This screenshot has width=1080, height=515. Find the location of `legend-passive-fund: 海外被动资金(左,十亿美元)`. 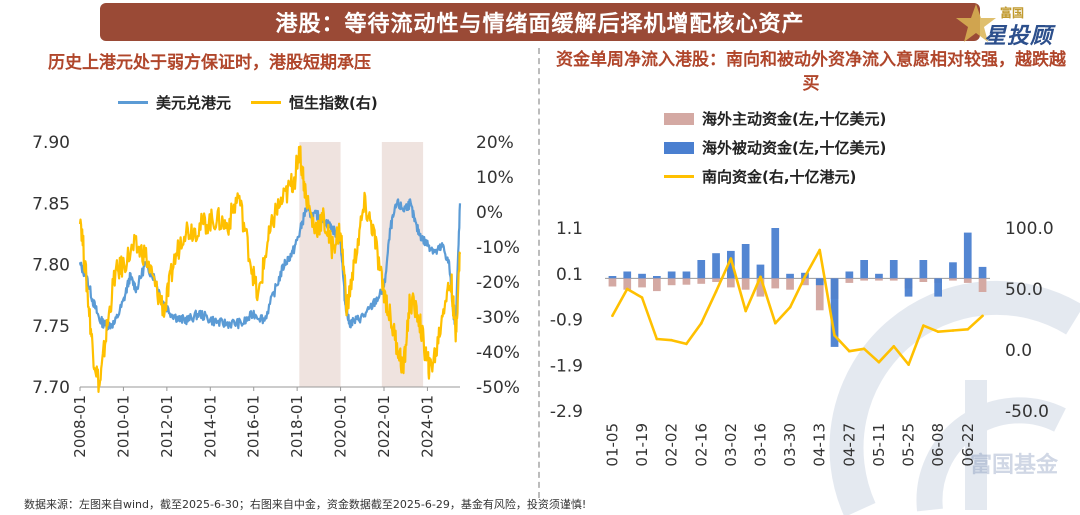

legend-passive-fund: 海外被动资金(左,十亿美元) is located at coordinates (775, 147).